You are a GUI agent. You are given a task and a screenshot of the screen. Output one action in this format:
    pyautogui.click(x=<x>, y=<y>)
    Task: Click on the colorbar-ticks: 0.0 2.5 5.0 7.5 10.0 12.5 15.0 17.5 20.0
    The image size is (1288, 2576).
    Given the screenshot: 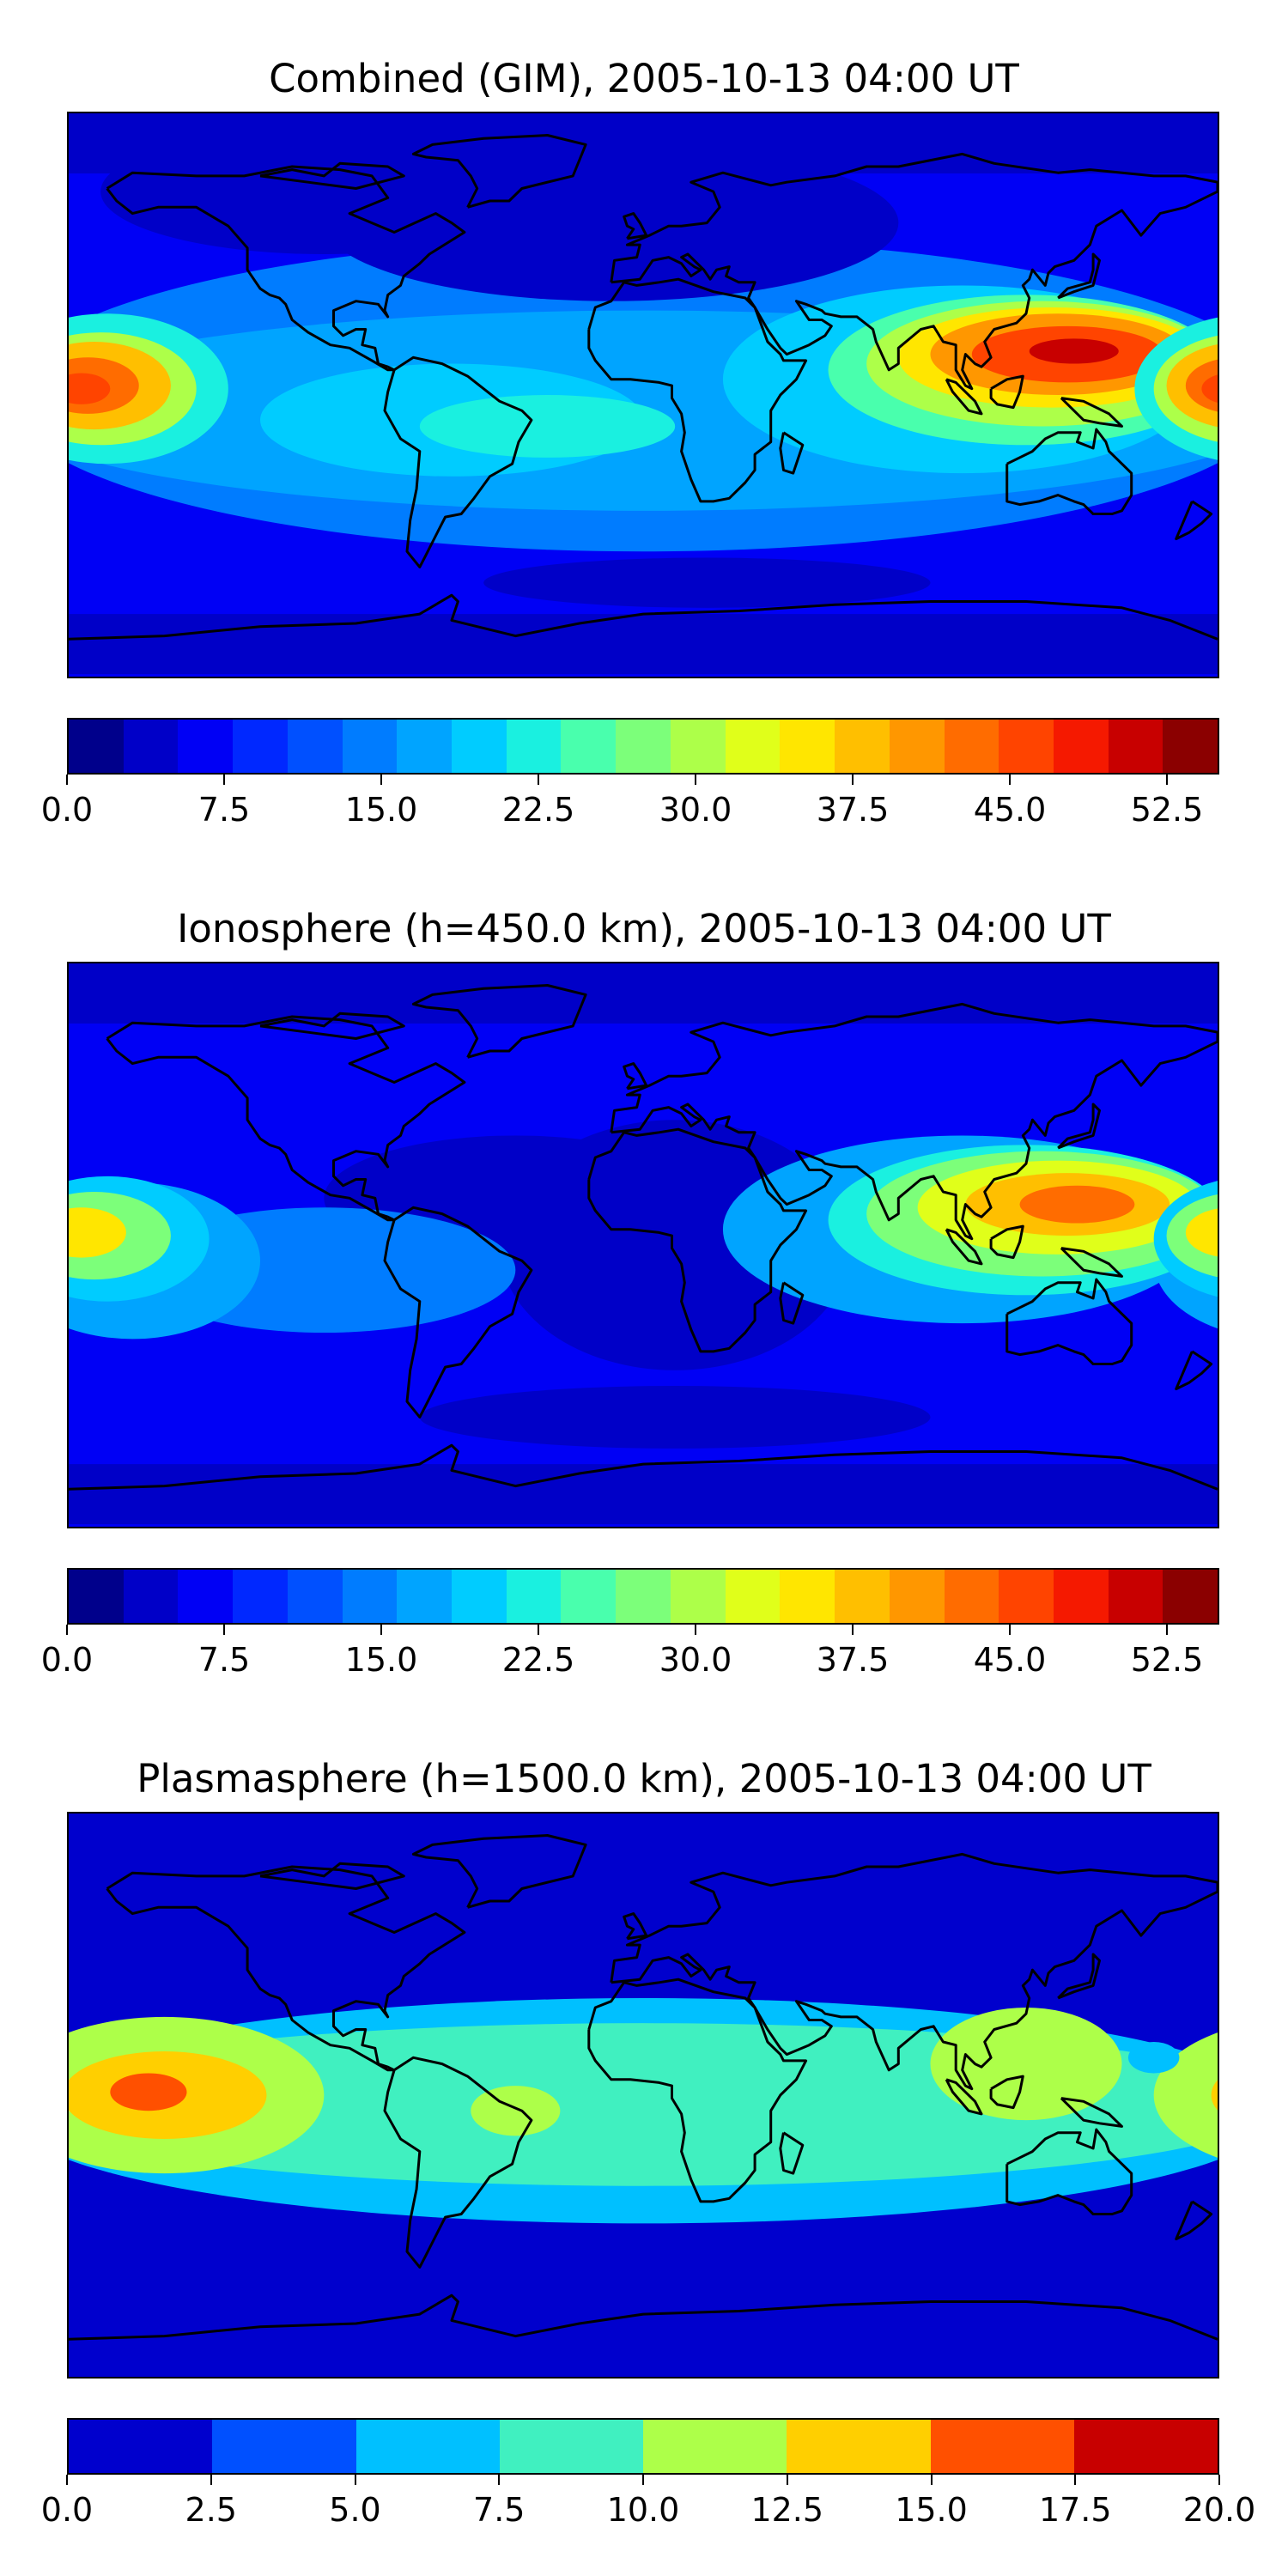 What is the action you would take?
    pyautogui.click(x=648, y=2502)
    